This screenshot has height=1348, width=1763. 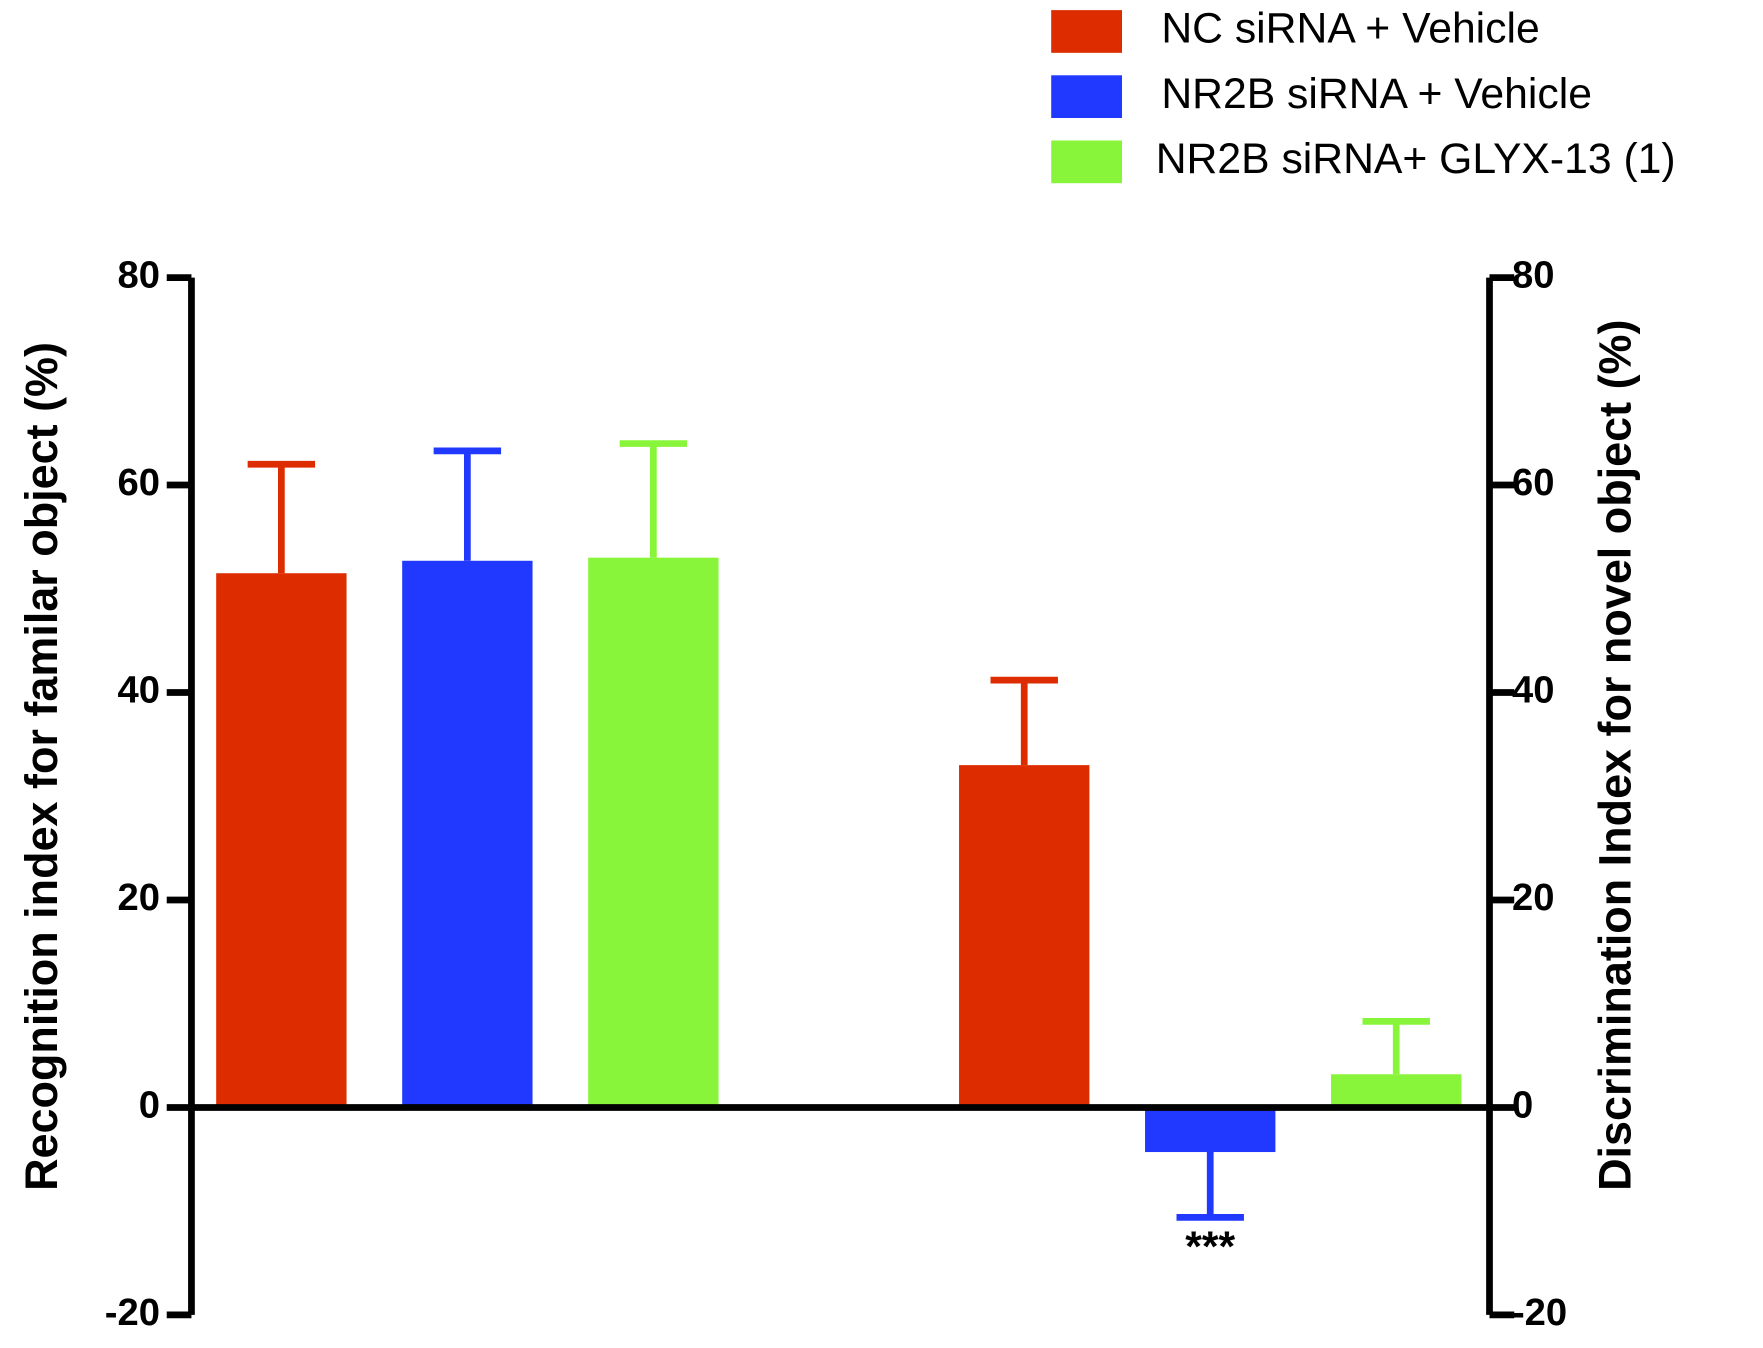 What do you see at coordinates (138, 897) in the screenshot?
I see `y-tick-label: 20` at bounding box center [138, 897].